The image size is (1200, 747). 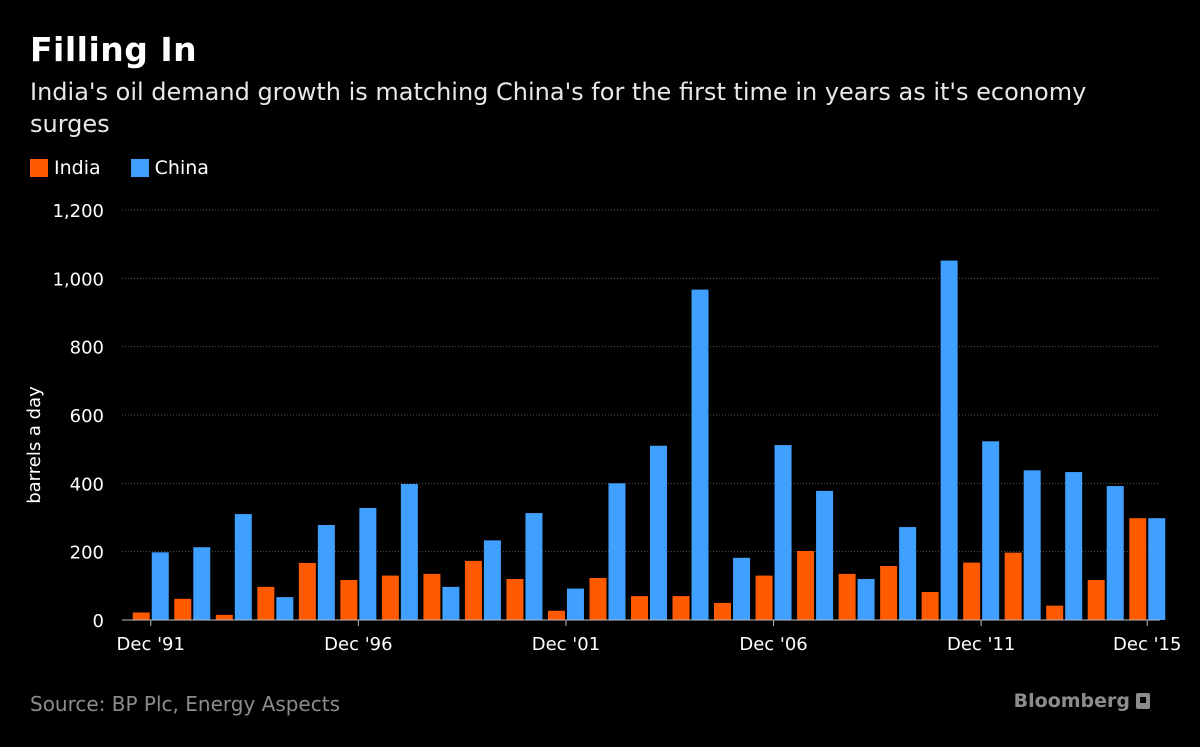 What do you see at coordinates (87, 416) in the screenshot?
I see `y-tick-label: 600` at bounding box center [87, 416].